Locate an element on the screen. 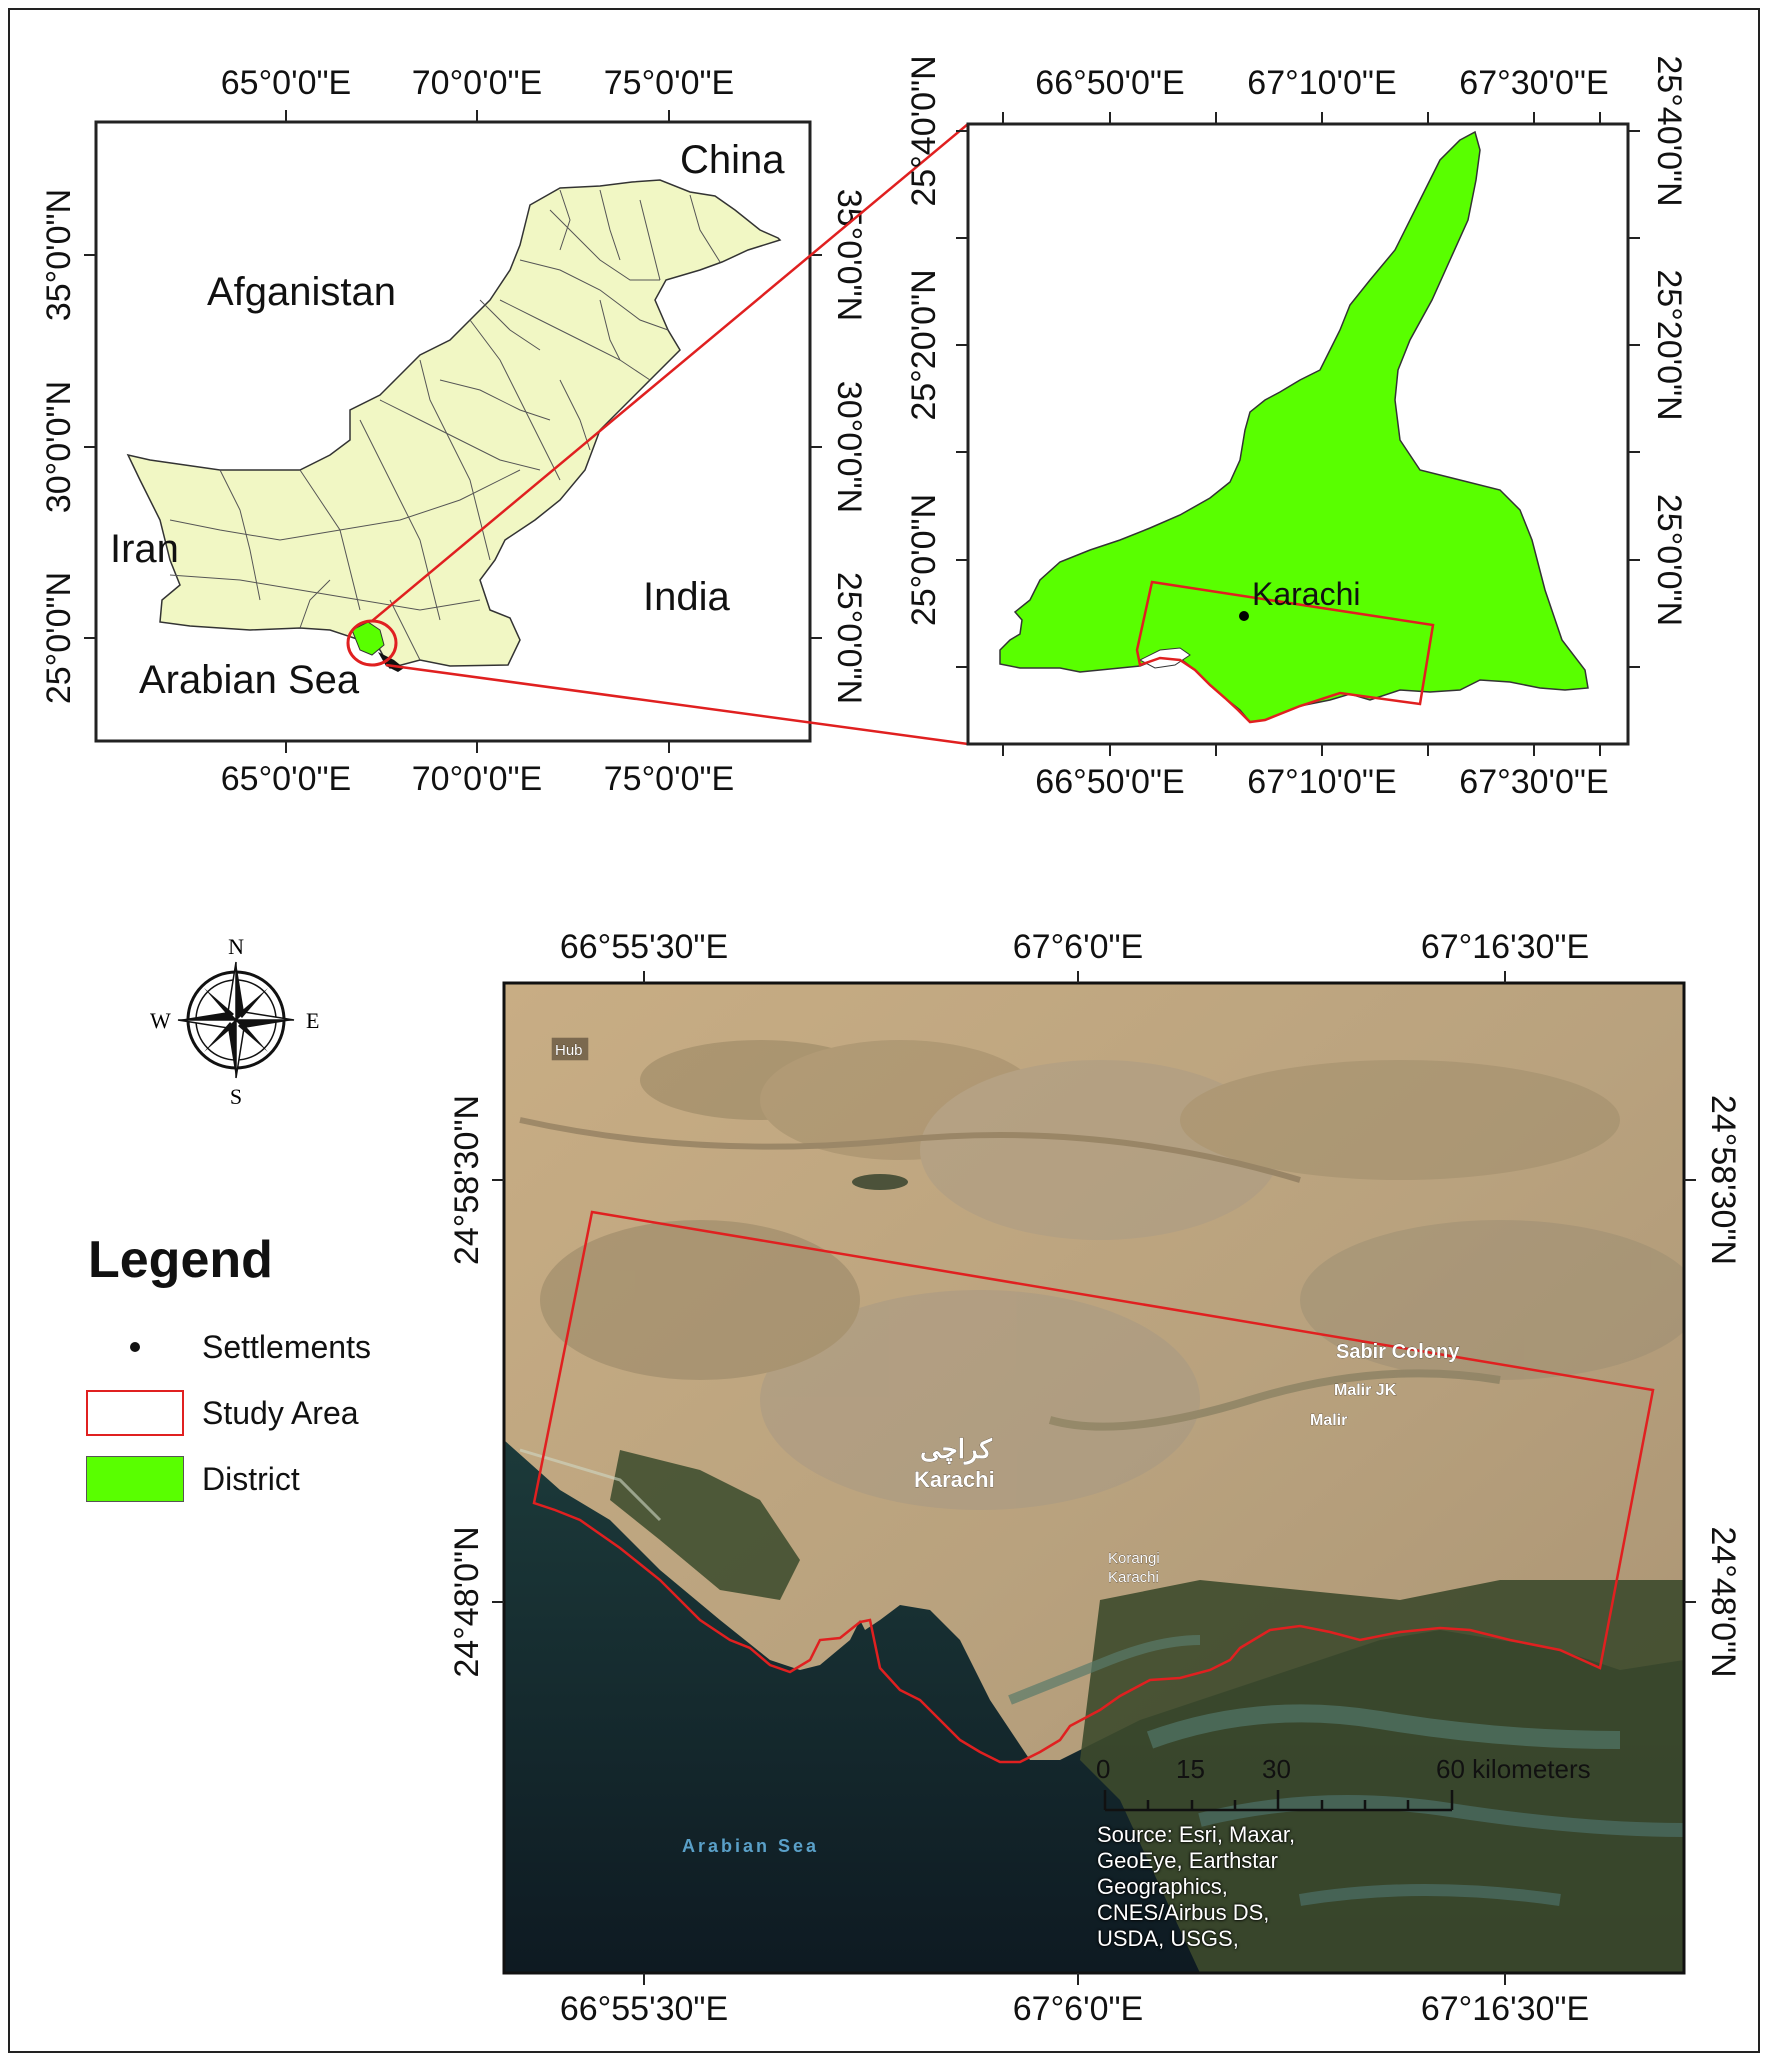  ov-bottom-tick-1: 70°0'0"E is located at coordinates (477, 779).